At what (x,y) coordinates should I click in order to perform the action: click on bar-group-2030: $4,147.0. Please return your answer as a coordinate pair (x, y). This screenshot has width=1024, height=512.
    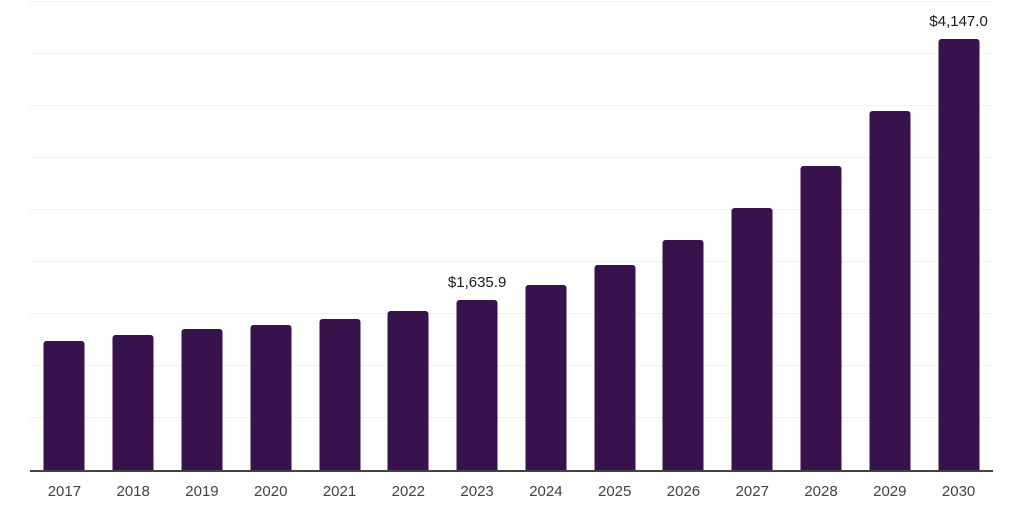
    Looking at the image, I should click on (958, 235).